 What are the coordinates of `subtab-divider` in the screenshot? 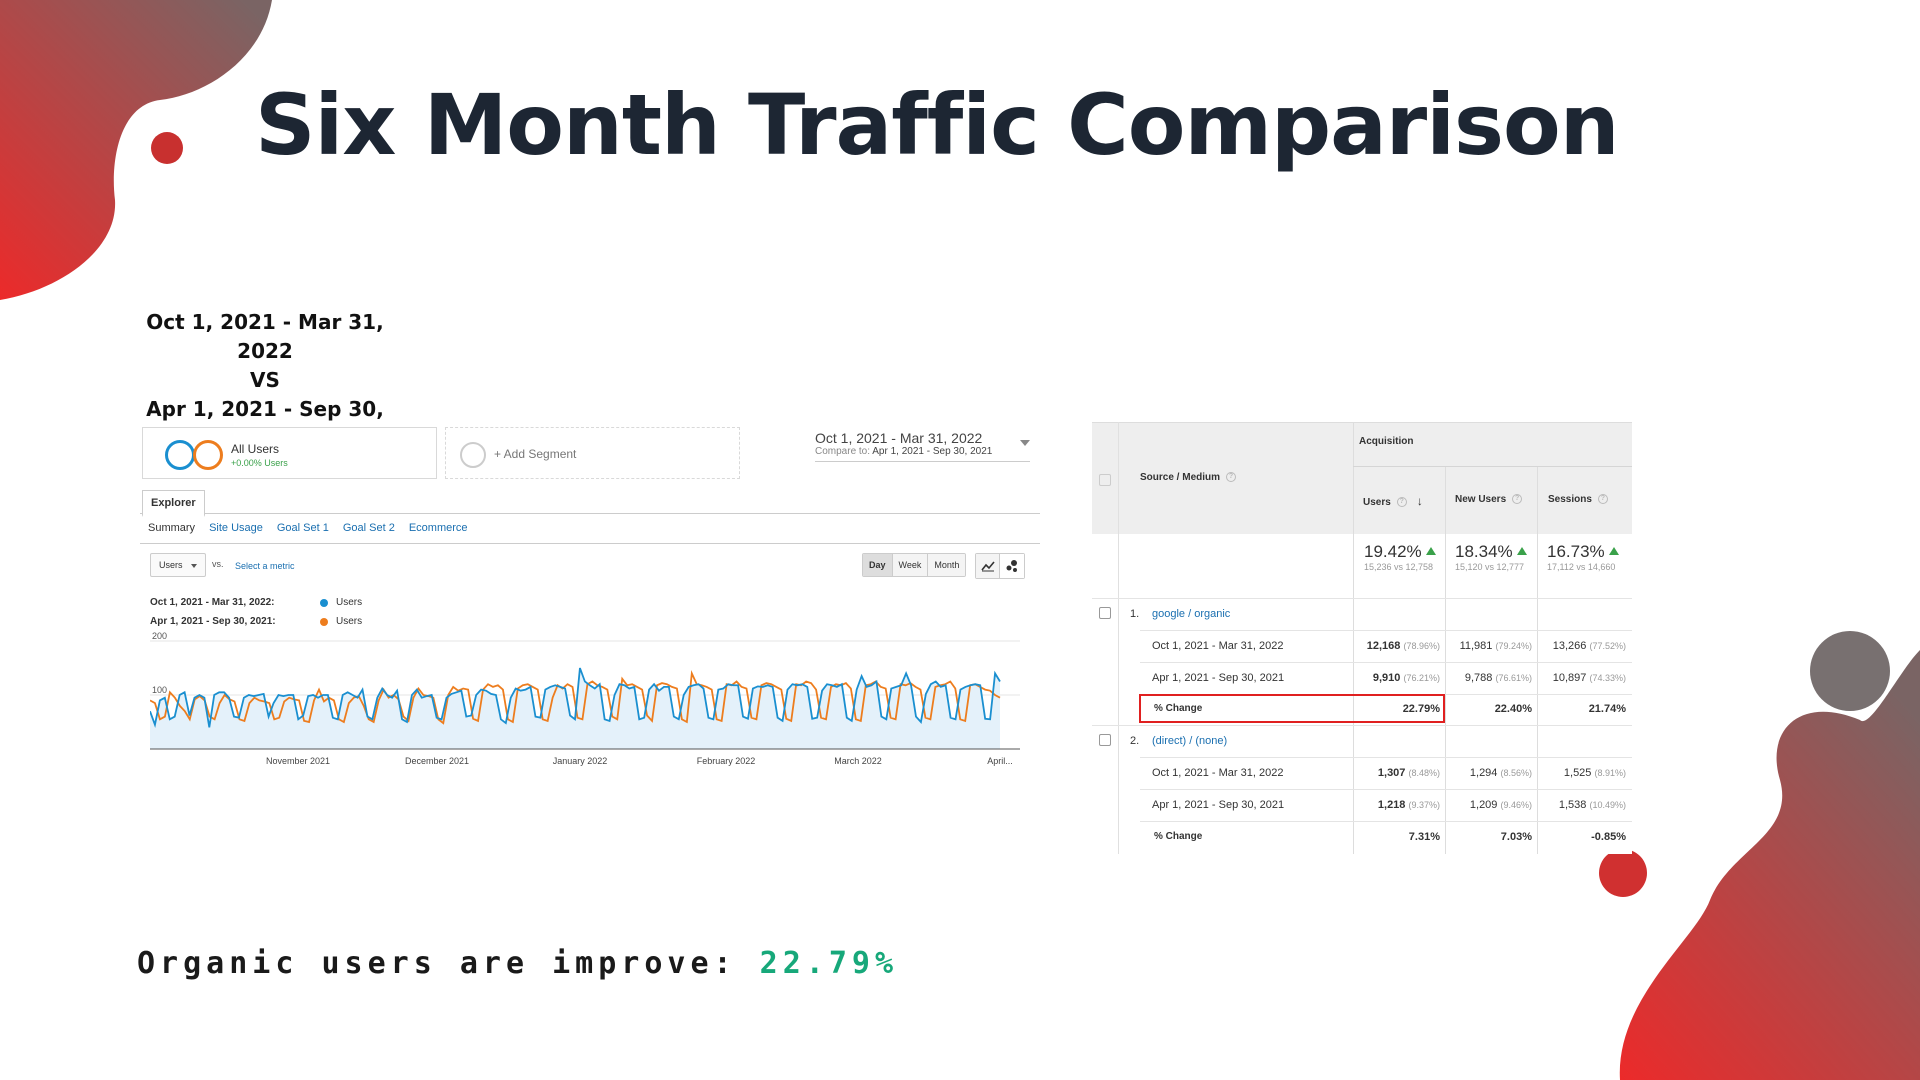 It's located at (590, 543).